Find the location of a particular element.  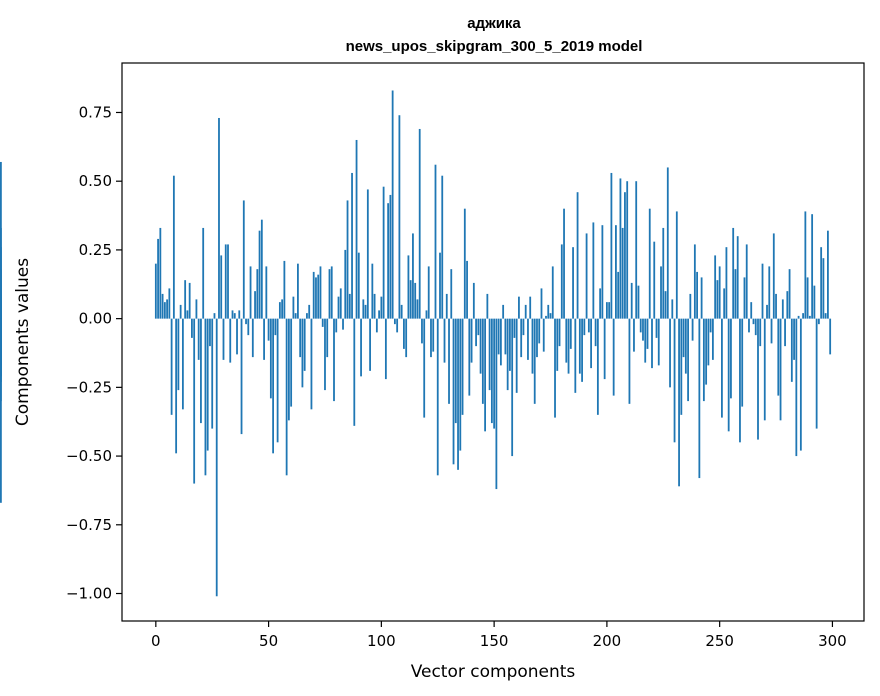

y-tick-label: −0.75 is located at coordinates (89, 525).